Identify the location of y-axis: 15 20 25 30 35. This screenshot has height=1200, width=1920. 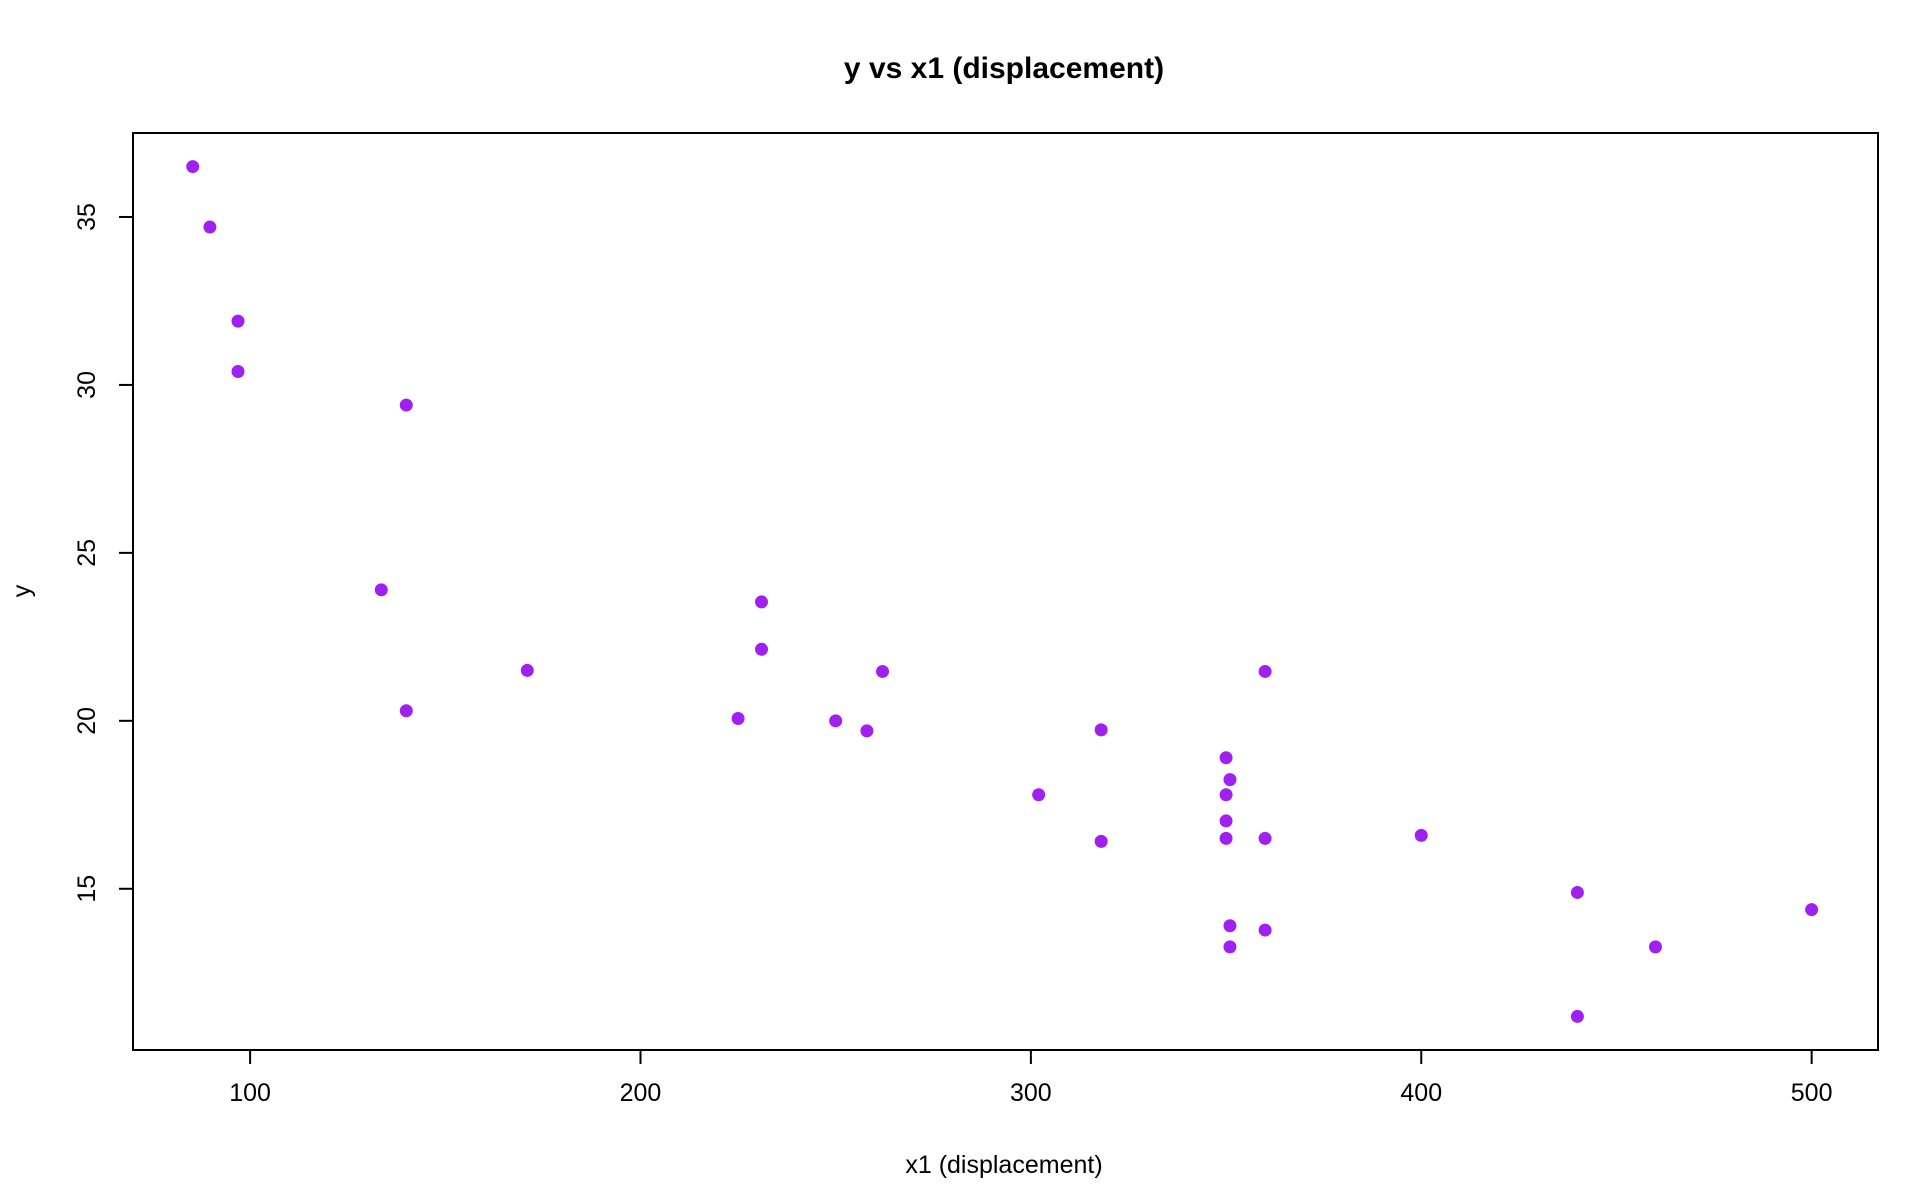
(103, 553).